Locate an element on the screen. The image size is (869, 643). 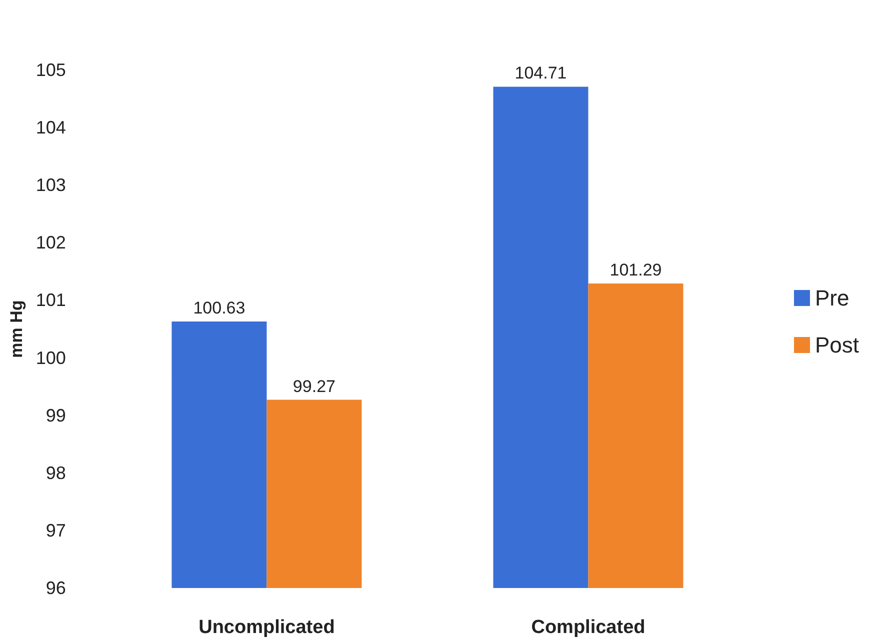
y-tick-label: 99 is located at coordinates (56, 415).